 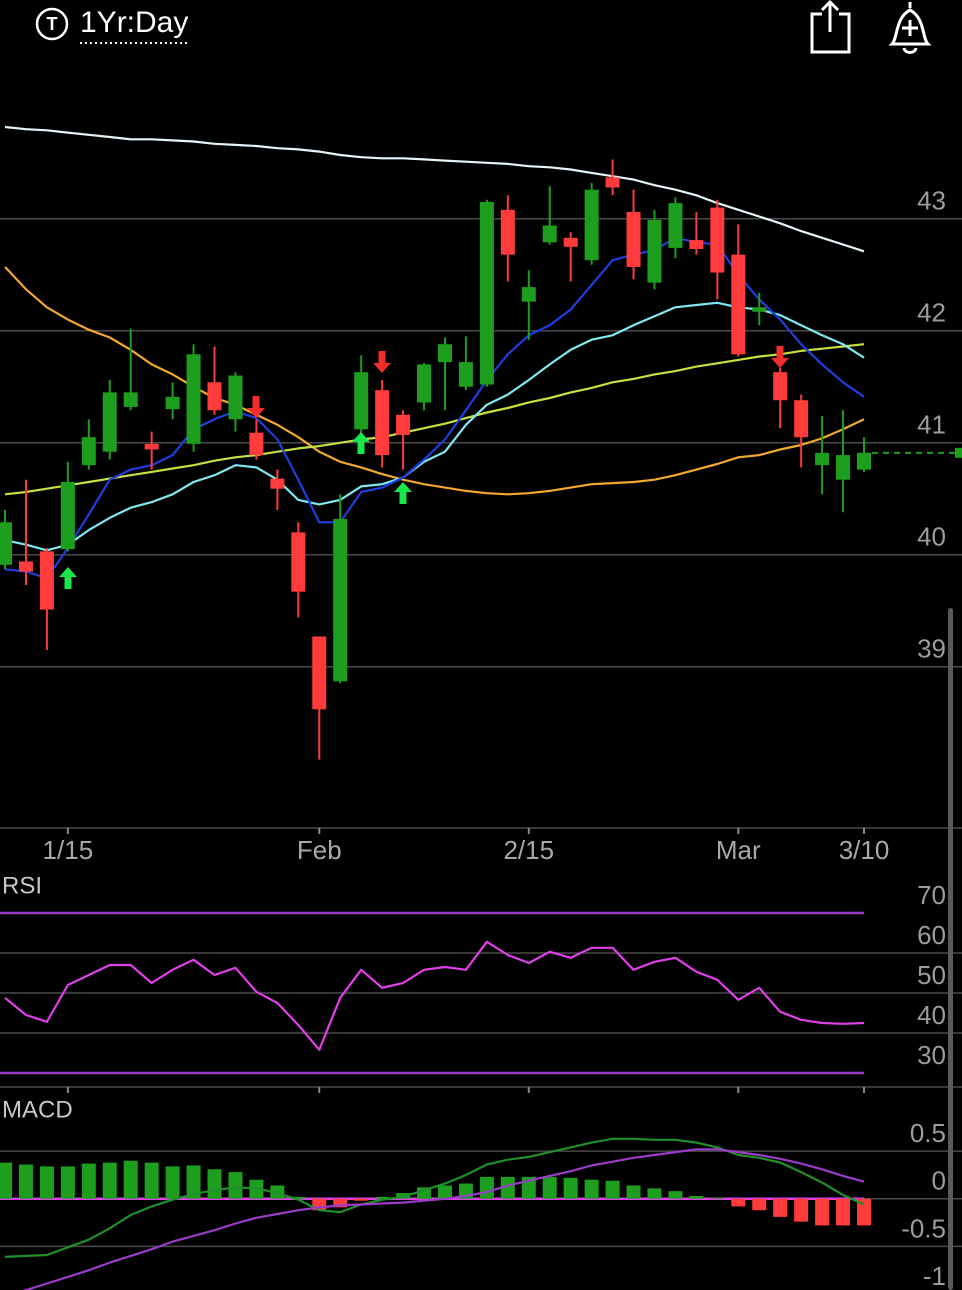 I want to click on y-tick-label: 41, so click(x=931, y=425).